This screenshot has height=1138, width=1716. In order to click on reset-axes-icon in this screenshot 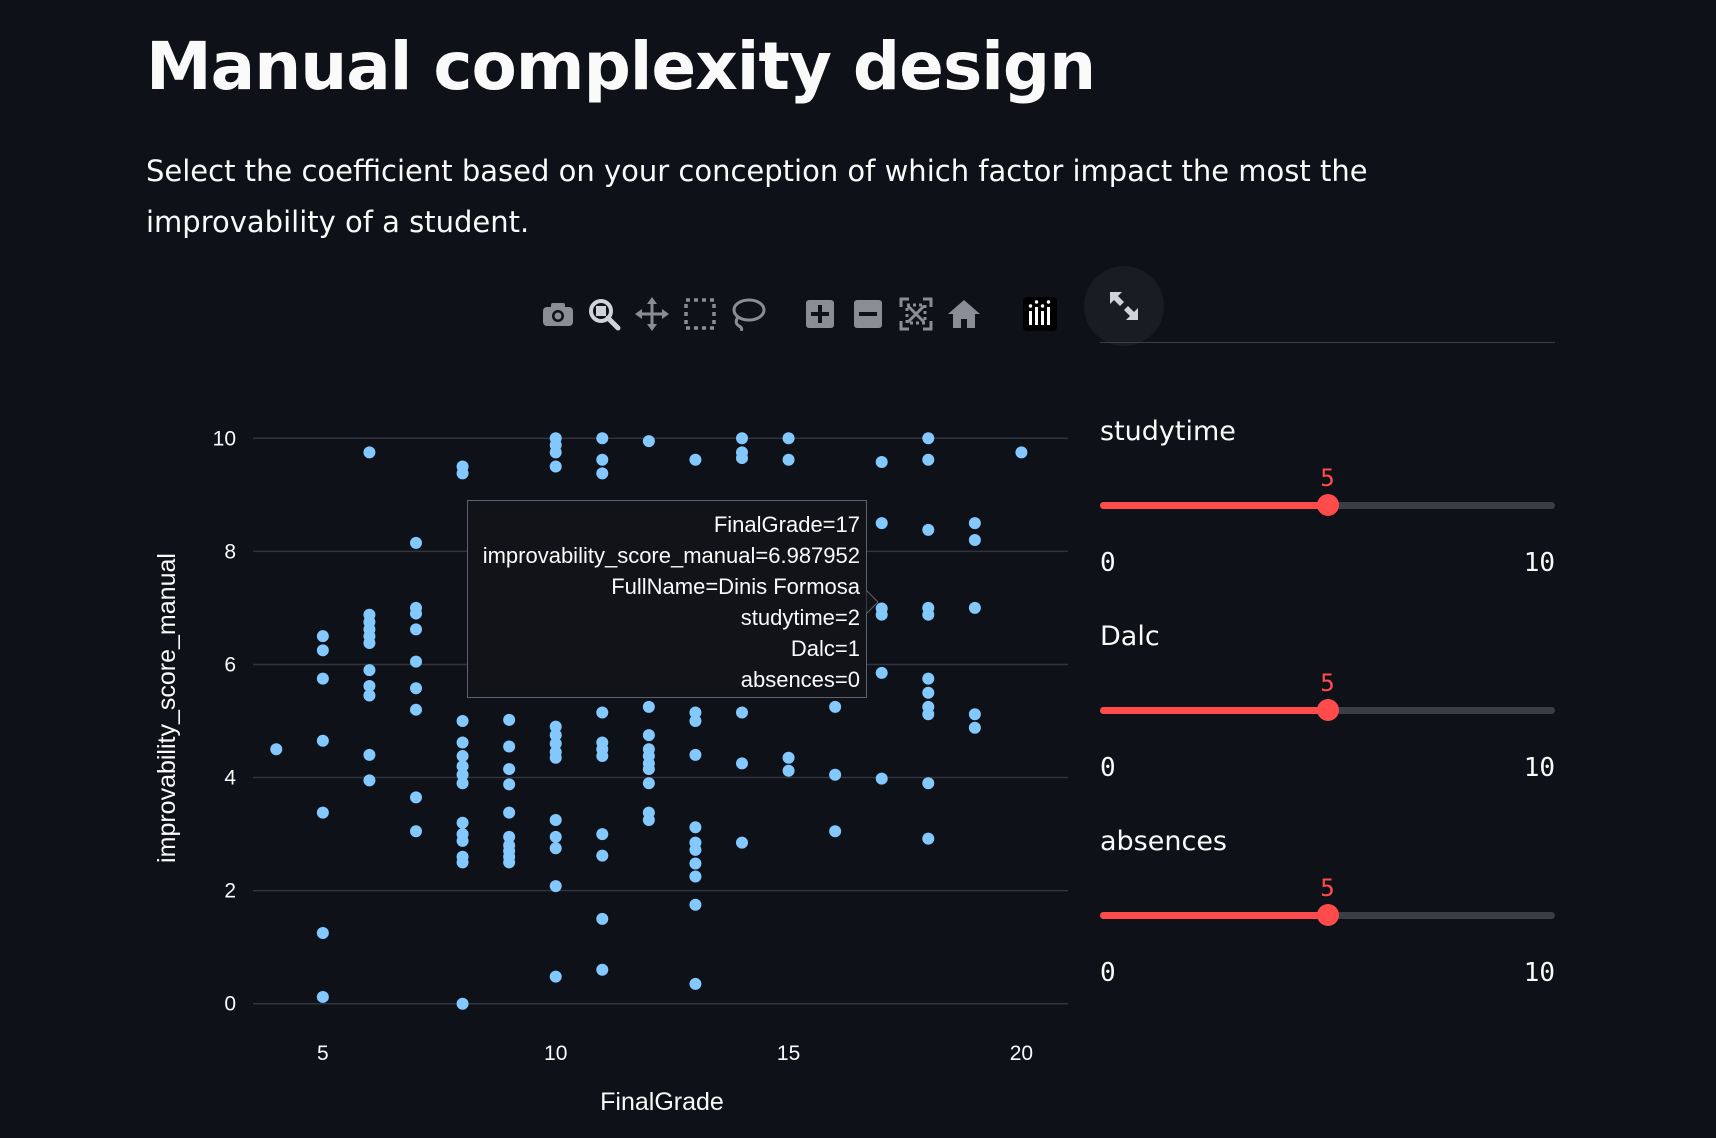, I will do `click(964, 314)`.